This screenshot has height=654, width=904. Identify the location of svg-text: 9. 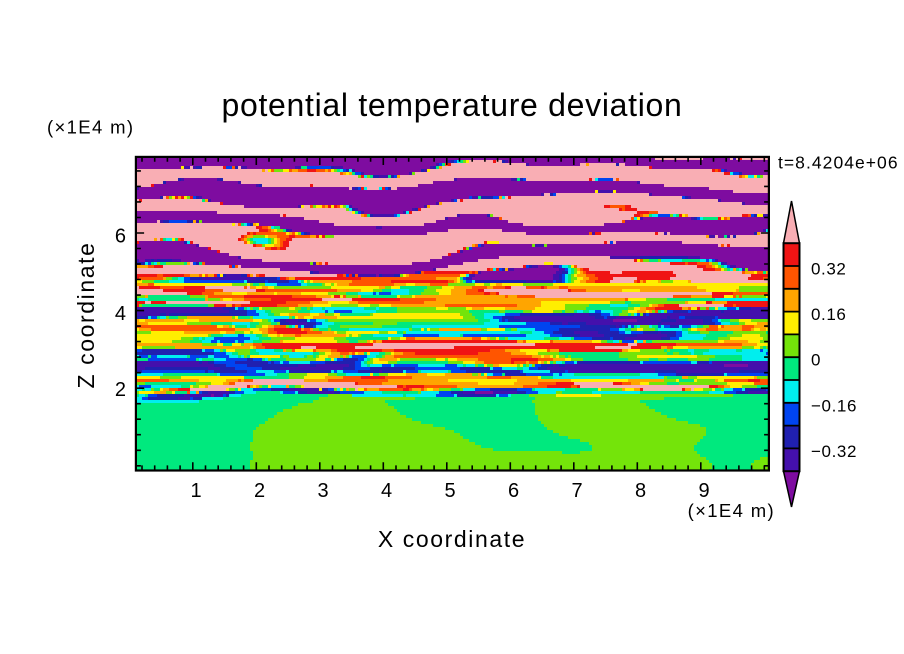
(704, 491).